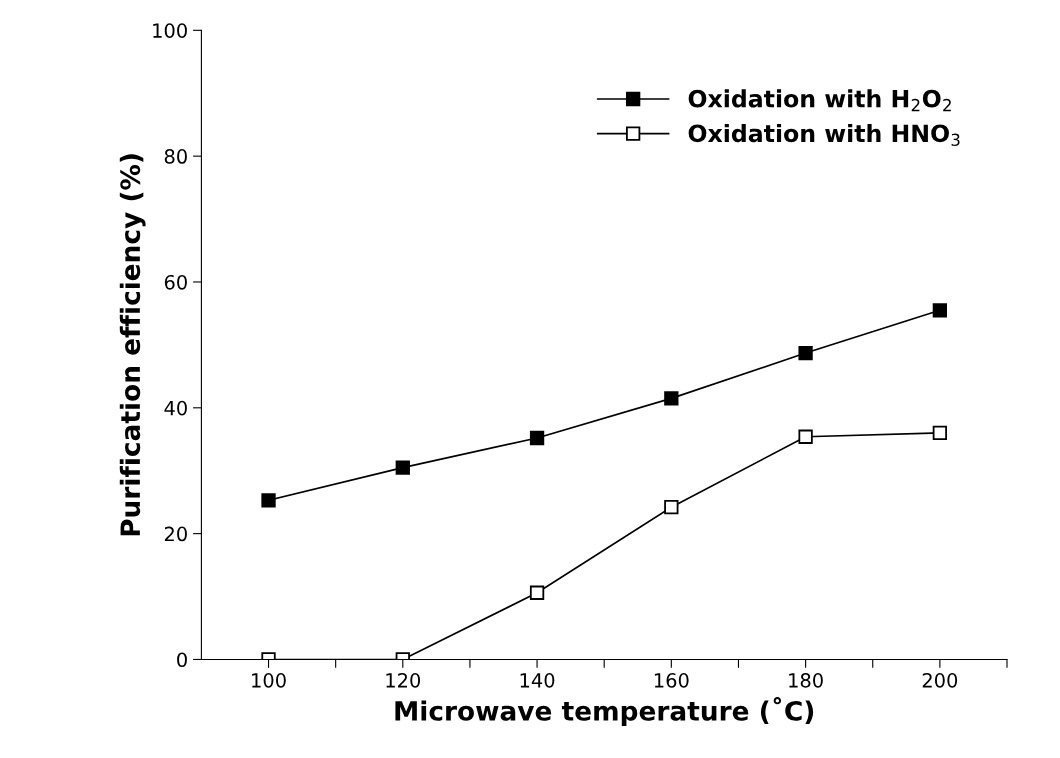 This screenshot has height=758, width=1060. What do you see at coordinates (175, 282) in the screenshot?
I see `y-tick-label: 60` at bounding box center [175, 282].